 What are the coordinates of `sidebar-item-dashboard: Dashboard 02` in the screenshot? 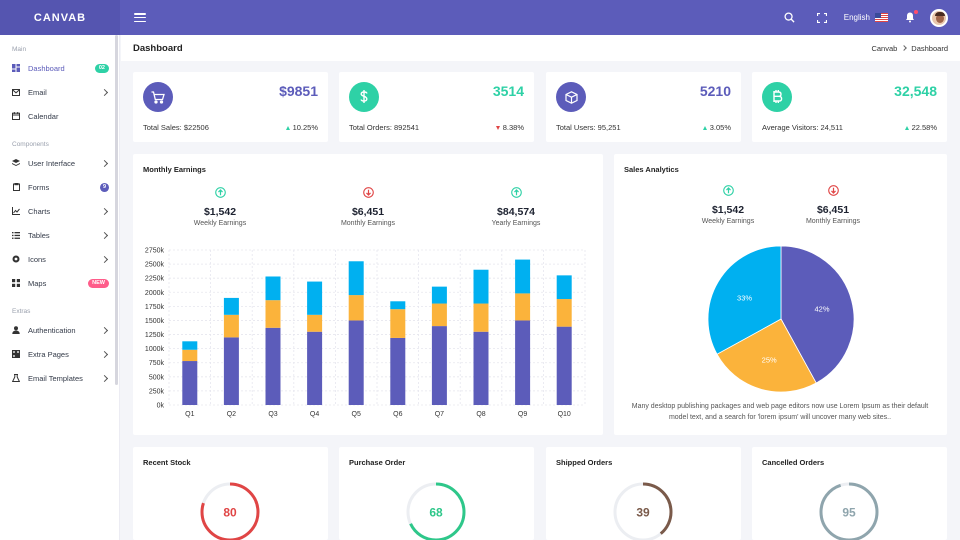 It's located at (59, 68).